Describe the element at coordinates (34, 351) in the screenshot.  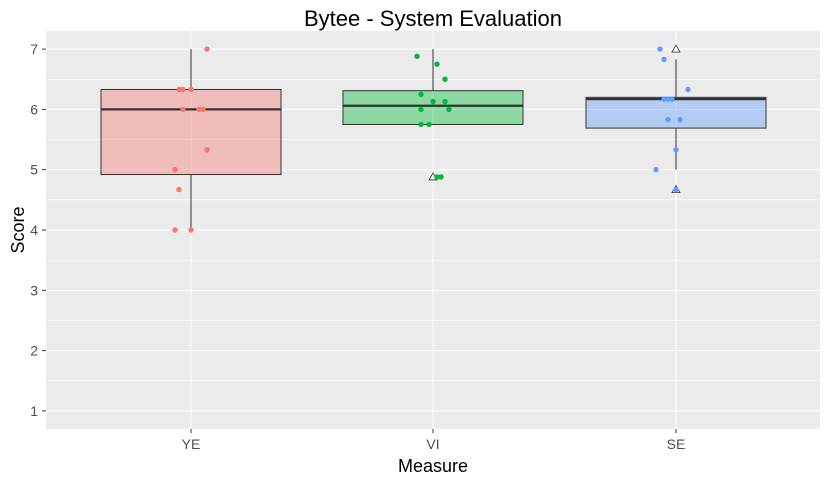
I see `y-tick-label: 2` at that location.